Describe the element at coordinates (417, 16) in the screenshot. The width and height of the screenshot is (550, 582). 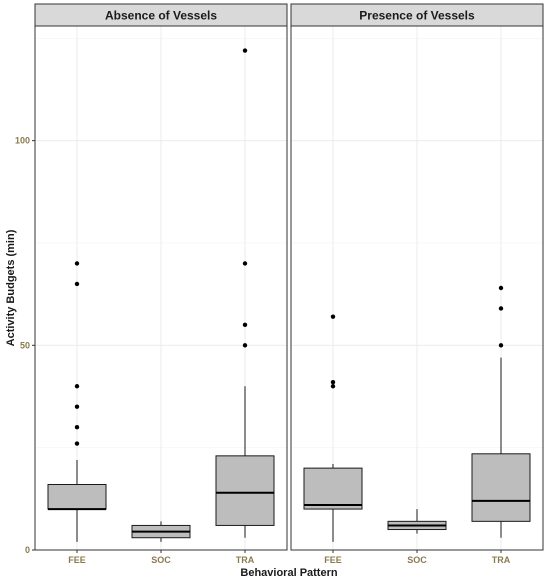
I see `panel-title: Presence of Vessels` at that location.